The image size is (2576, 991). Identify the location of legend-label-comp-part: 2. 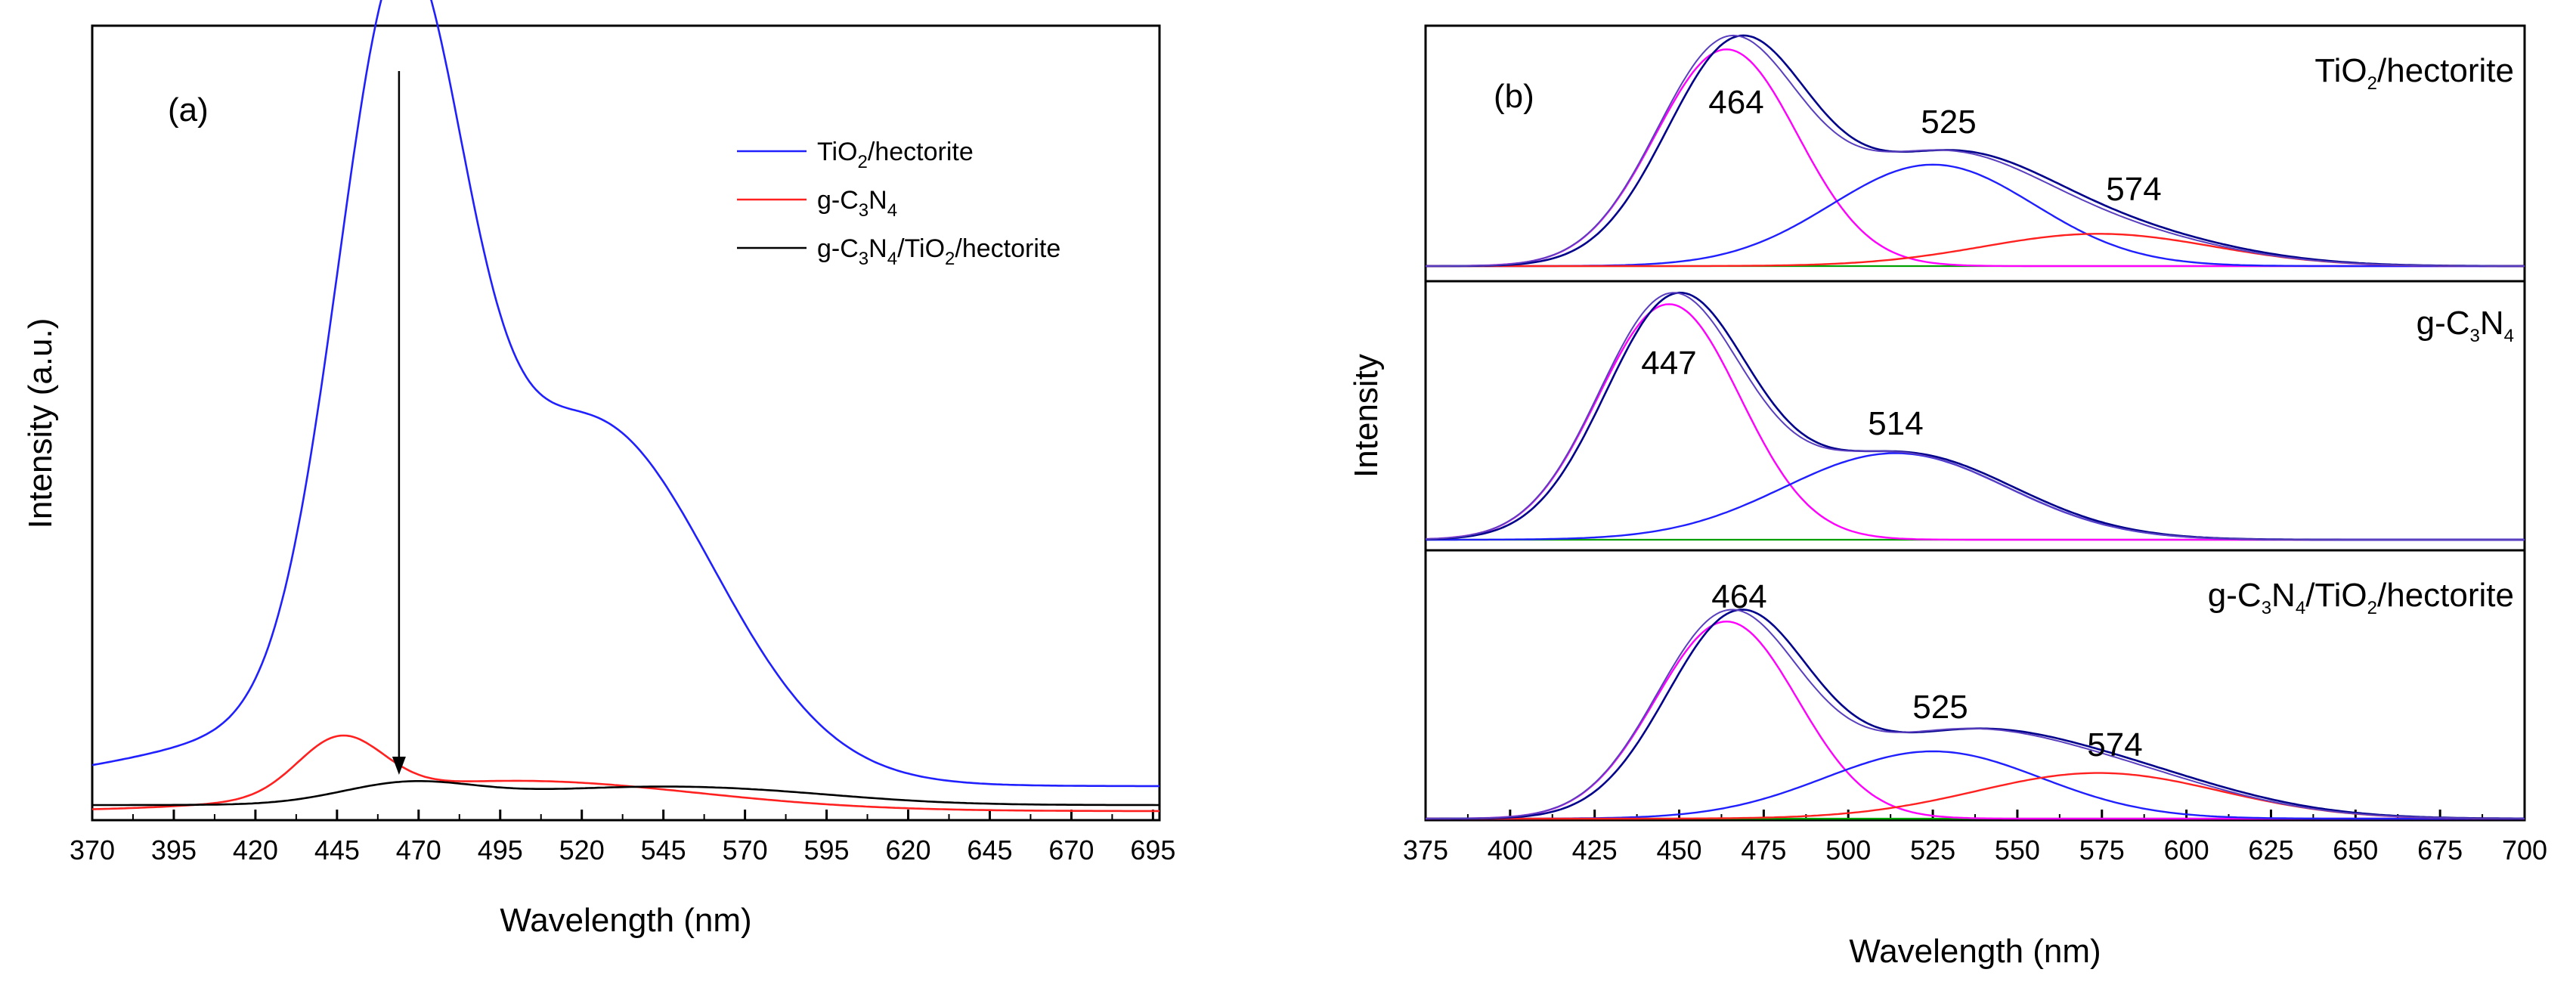
(950, 259).